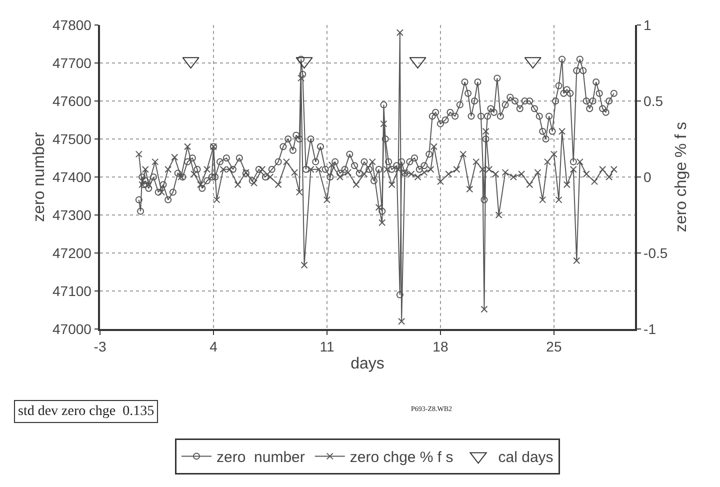 This screenshot has height=487, width=720. What do you see at coordinates (72, 138) in the screenshot?
I see `y-tick-label: 47500` at bounding box center [72, 138].